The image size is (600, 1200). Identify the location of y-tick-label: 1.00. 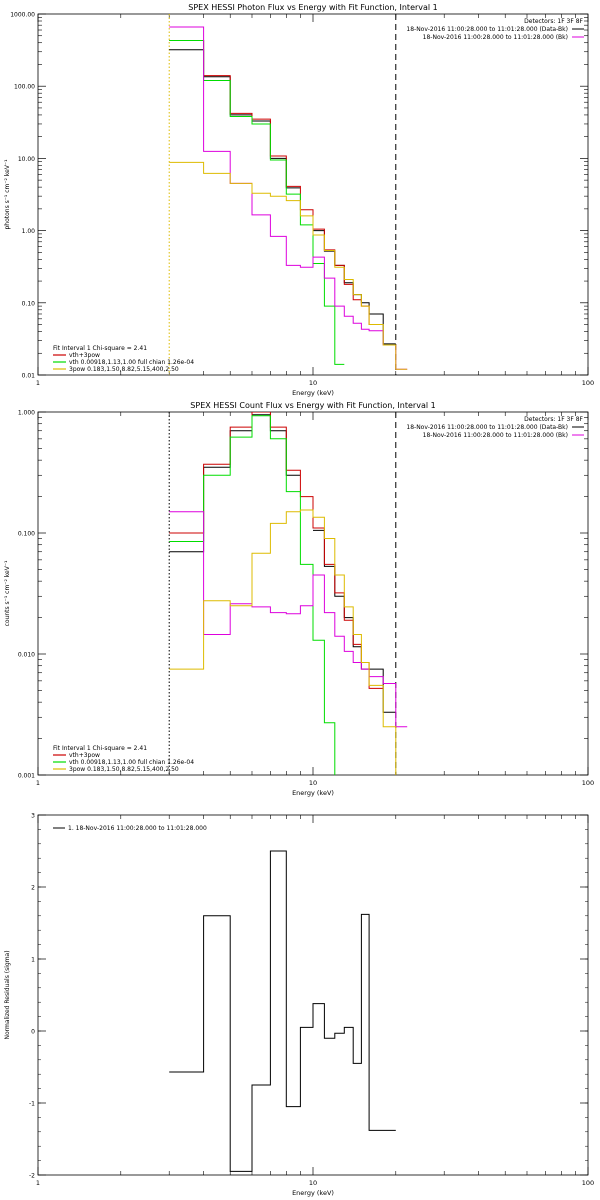
(29, 231).